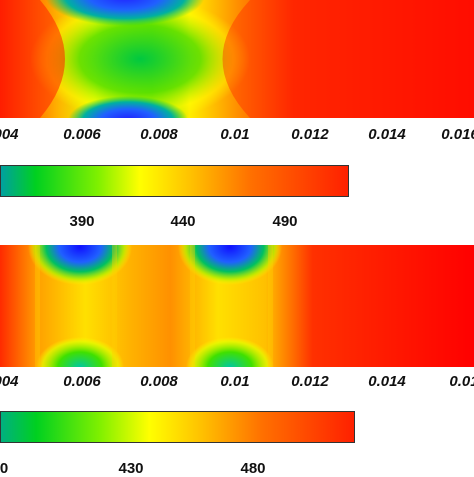  I want to click on colorbar-tick-label: 480, so click(253, 468).